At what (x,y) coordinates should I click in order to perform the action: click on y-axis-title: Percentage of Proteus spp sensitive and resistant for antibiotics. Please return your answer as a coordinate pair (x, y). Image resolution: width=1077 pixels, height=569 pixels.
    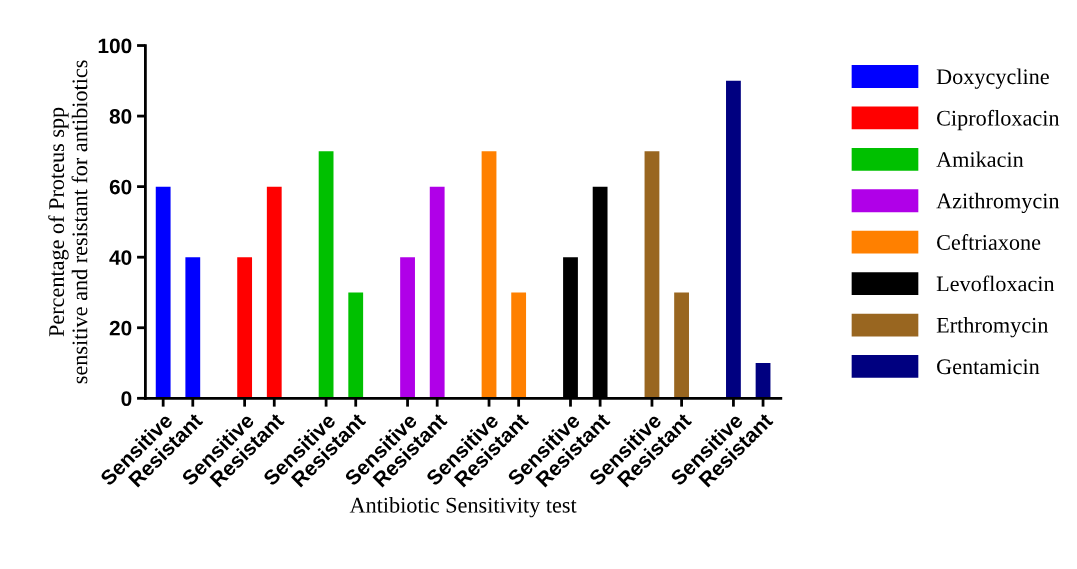
    Looking at the image, I should click on (68, 222).